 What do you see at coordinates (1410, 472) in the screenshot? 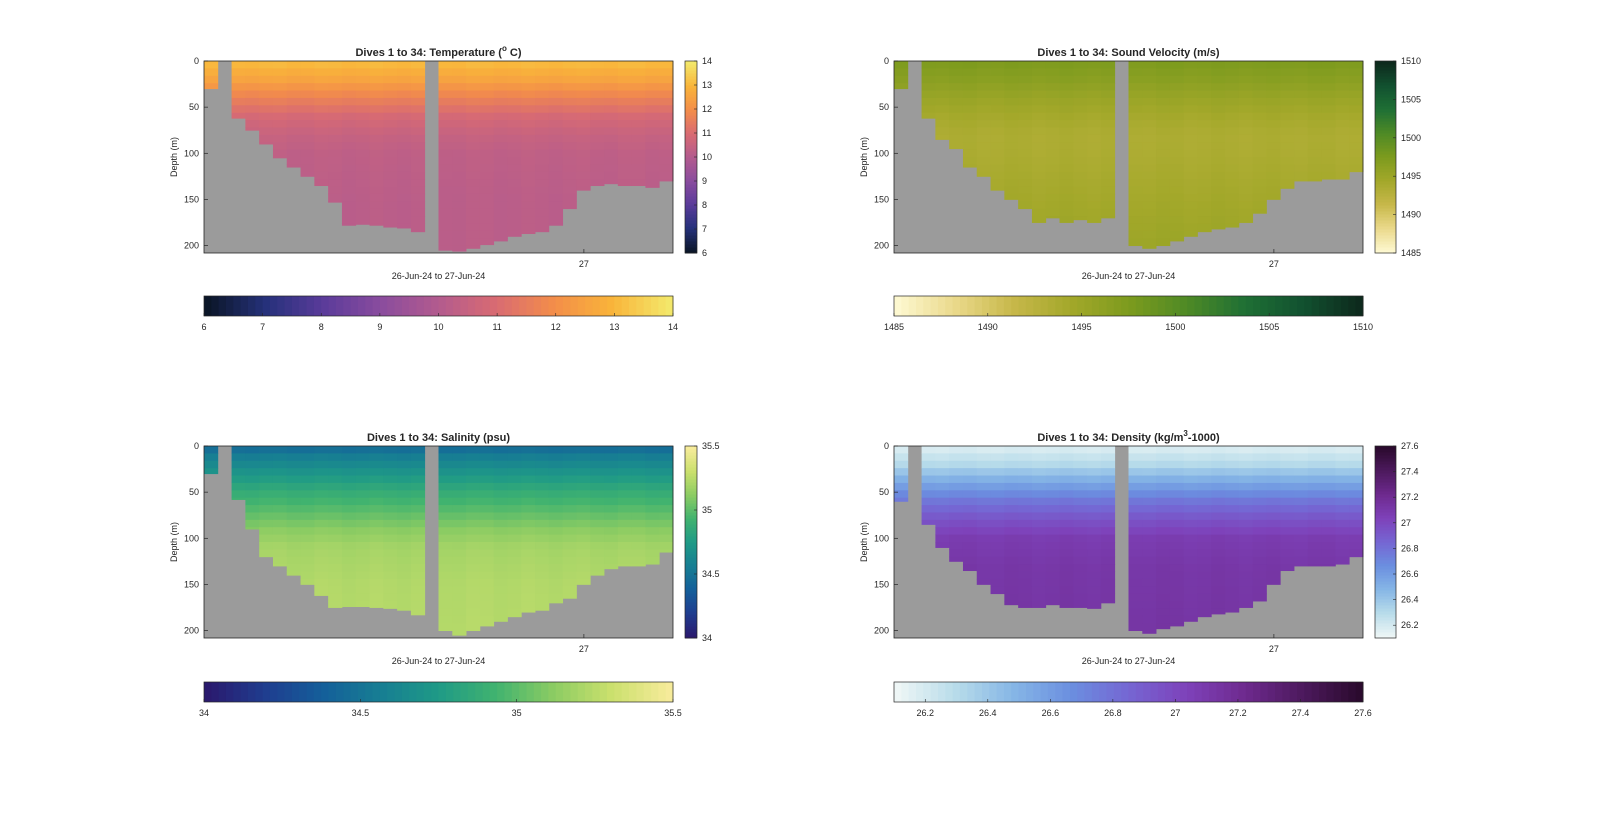
I see `colorbar-tick-label: 27.4` at bounding box center [1410, 472].